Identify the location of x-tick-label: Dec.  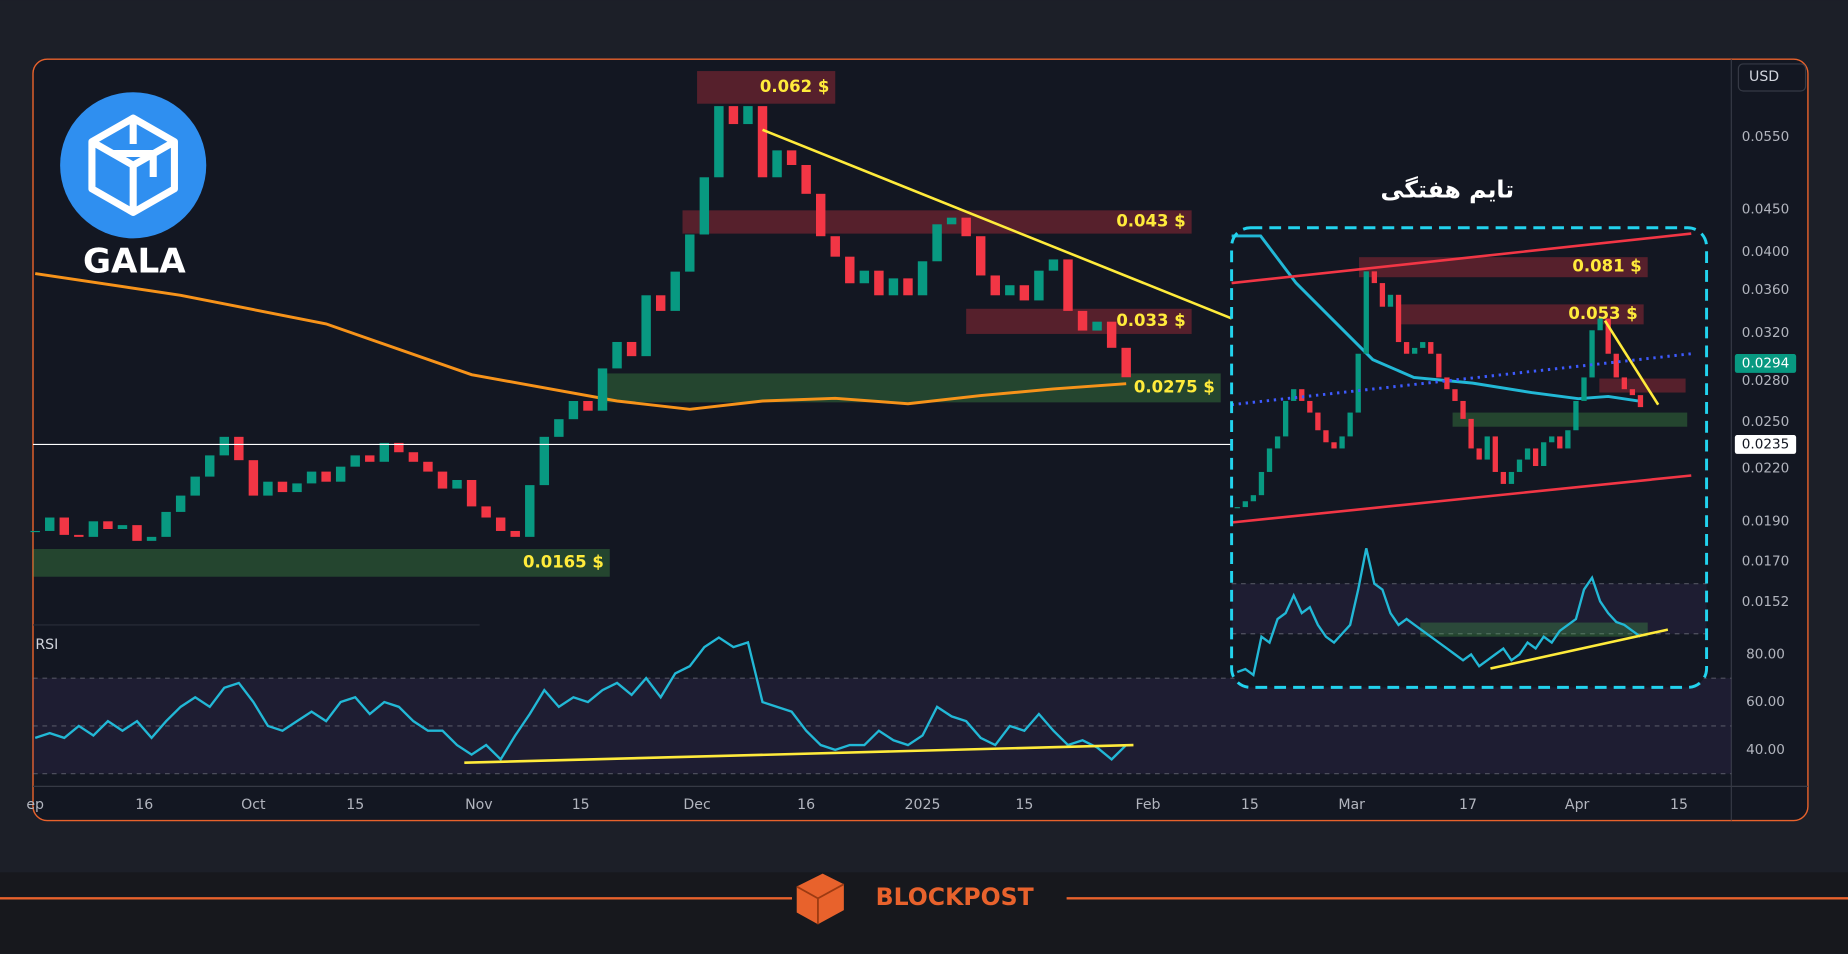
(696, 805).